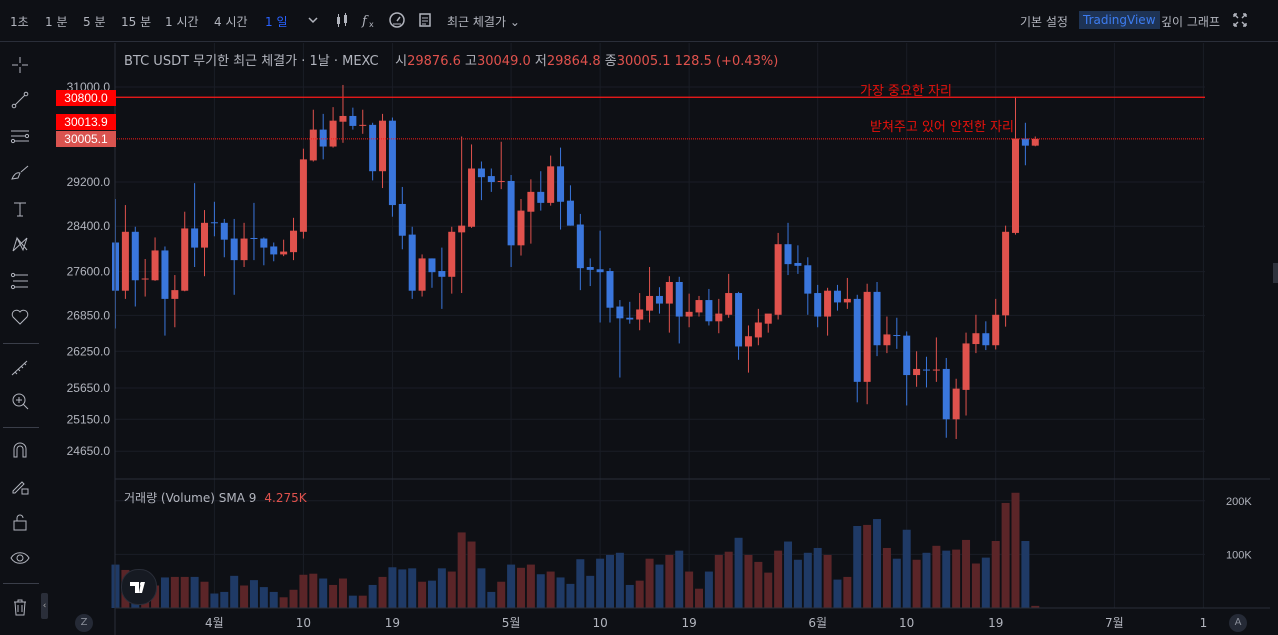 The height and width of the screenshot is (635, 1278). I want to click on gauge-icon, so click(397, 20).